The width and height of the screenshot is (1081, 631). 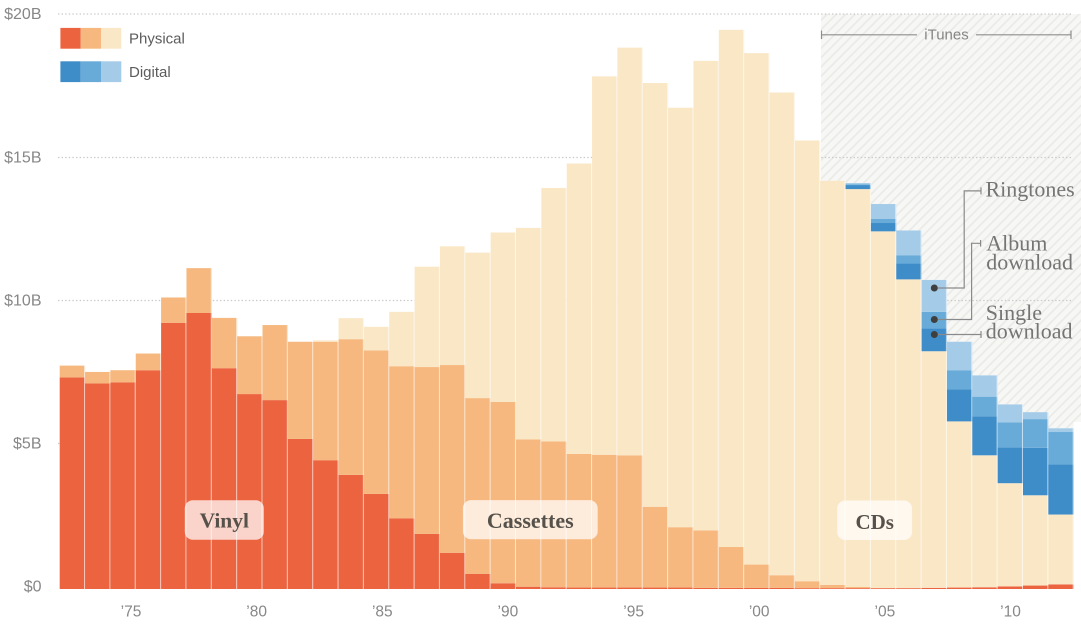 I want to click on svg-text: CDs, so click(x=874, y=522).